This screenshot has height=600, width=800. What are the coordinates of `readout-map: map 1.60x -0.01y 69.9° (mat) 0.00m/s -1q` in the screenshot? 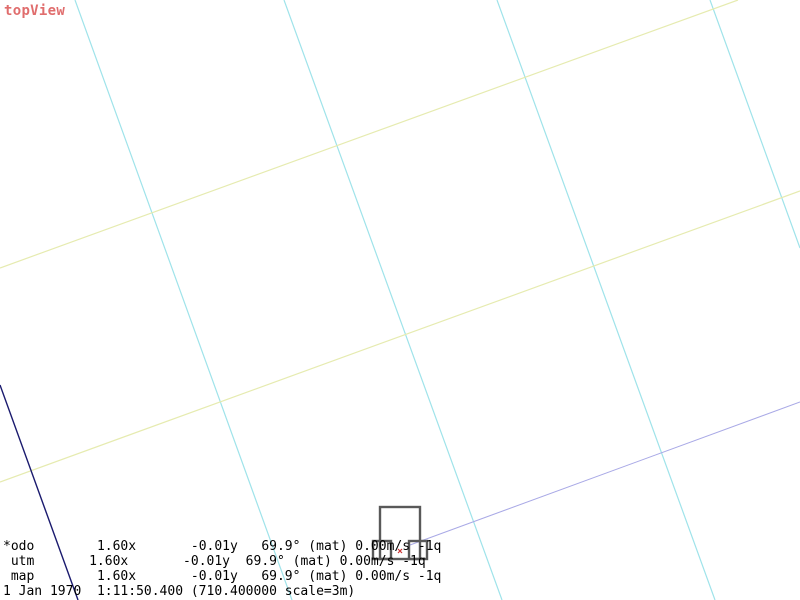 It's located at (222, 576).